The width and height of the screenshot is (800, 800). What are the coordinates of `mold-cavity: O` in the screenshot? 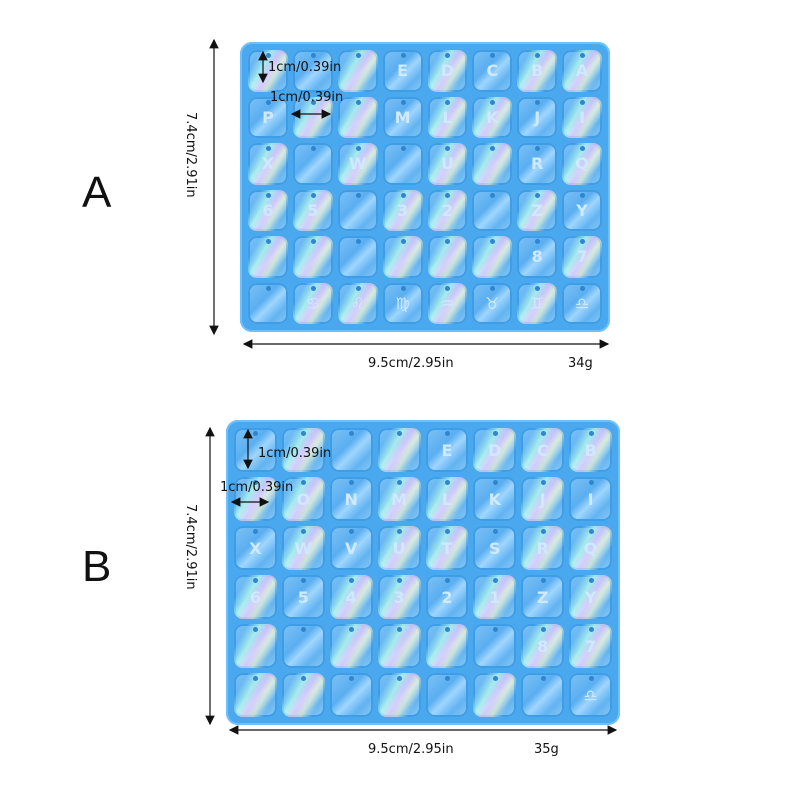 It's located at (303, 499).